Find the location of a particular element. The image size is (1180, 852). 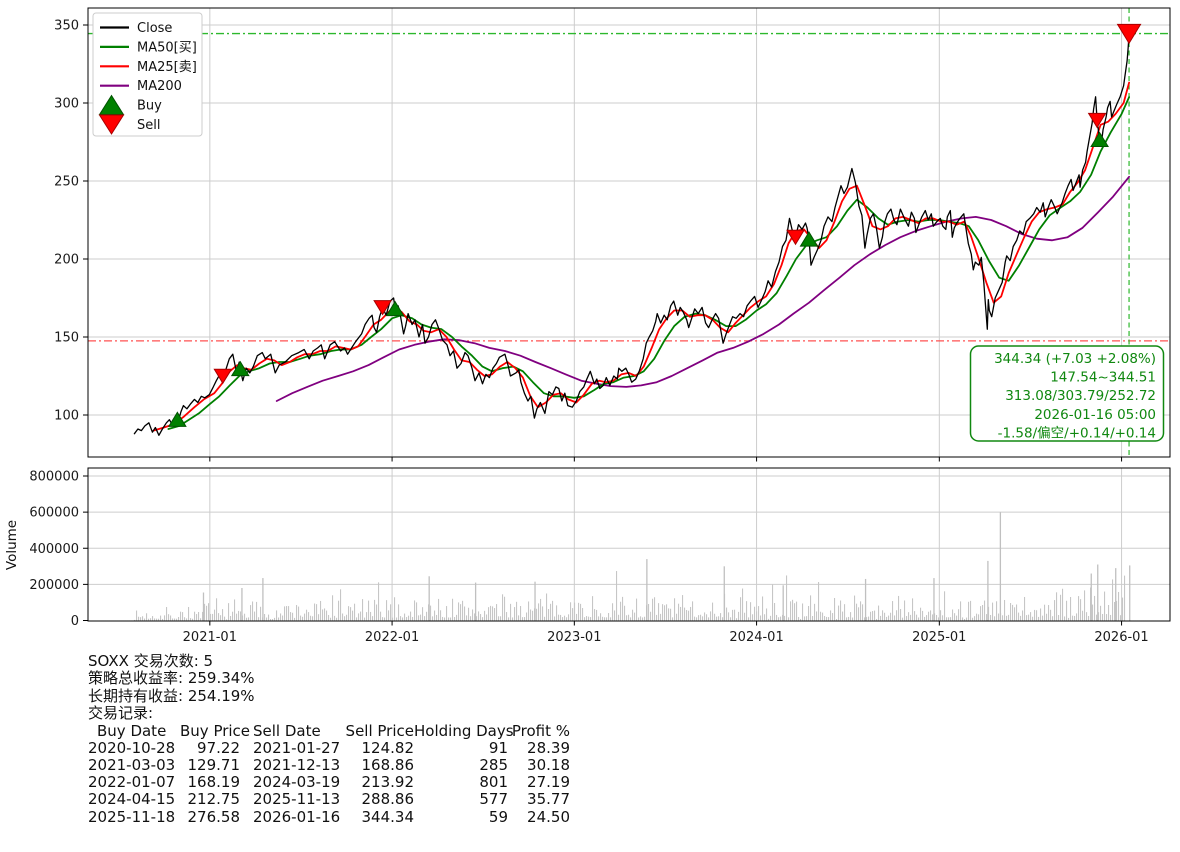

stats-strategy-return: 策略总收益率: 259.34% is located at coordinates (171, 678).